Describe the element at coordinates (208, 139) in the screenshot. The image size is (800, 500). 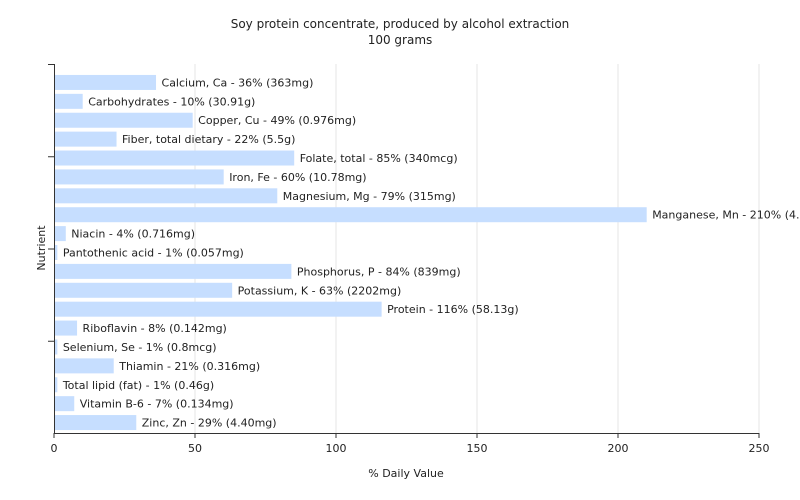
I see `bar-label: Fiber, total dietary - 22% (5.5g)` at that location.